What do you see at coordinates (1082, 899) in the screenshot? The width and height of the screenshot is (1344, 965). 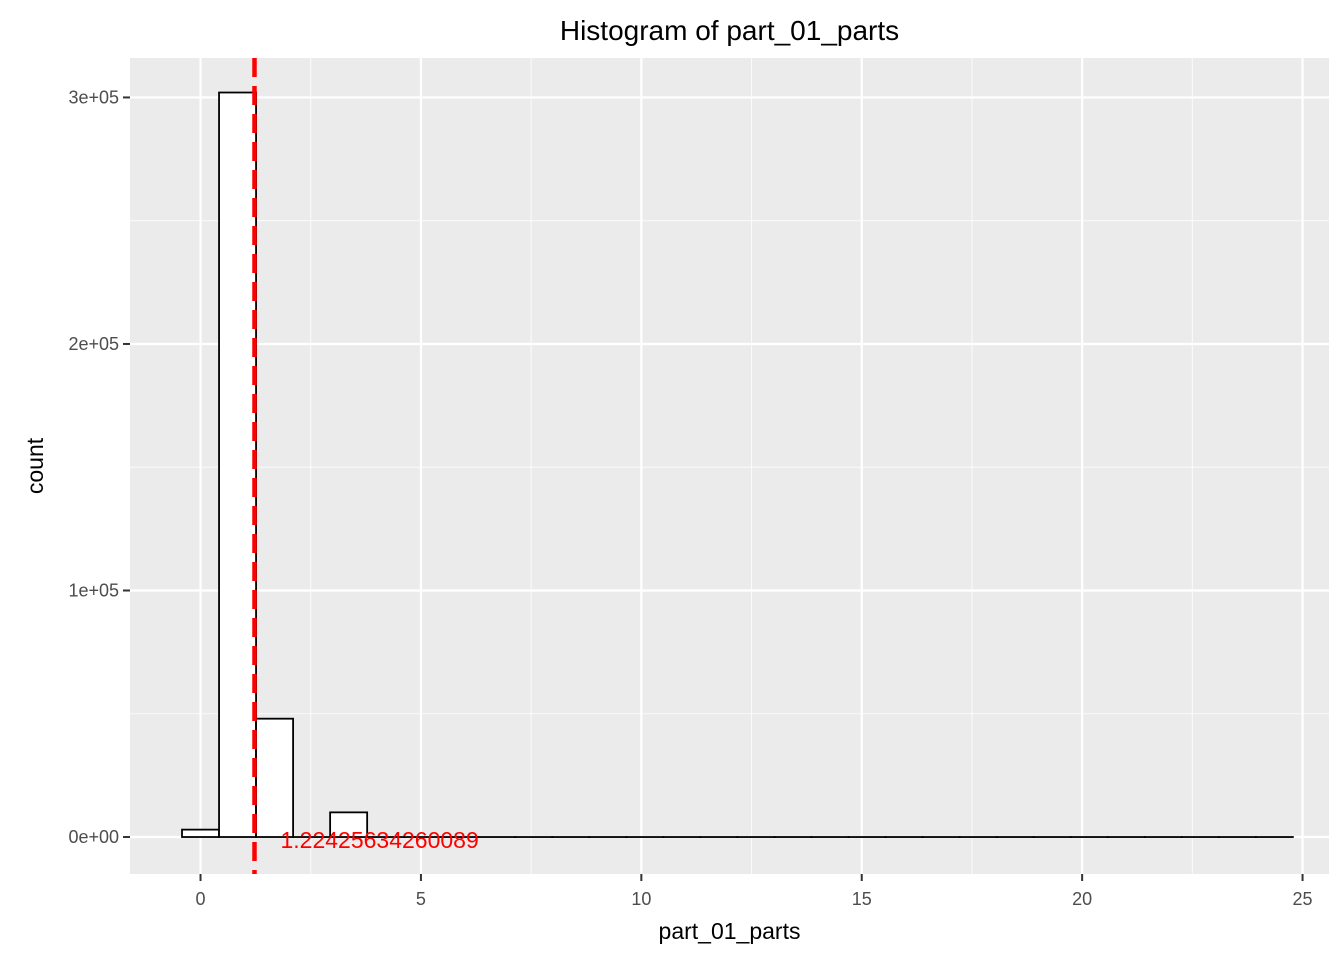 I see `x-tick-label: 20` at bounding box center [1082, 899].